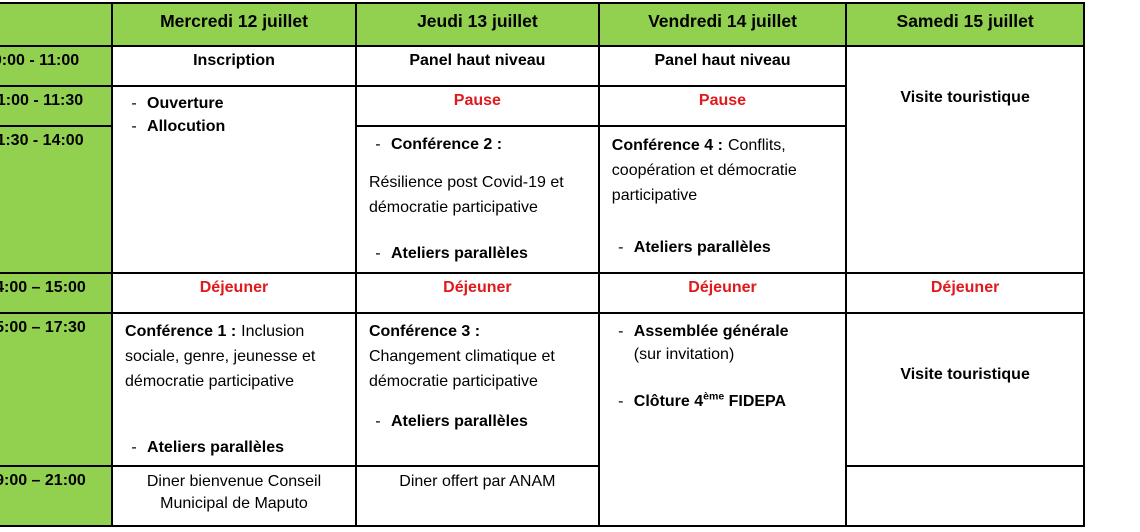 This screenshot has height=532, width=1140. Describe the element at coordinates (57, 199) in the screenshot. I see `time-slot-3: 11:30 - 14:00` at that location.